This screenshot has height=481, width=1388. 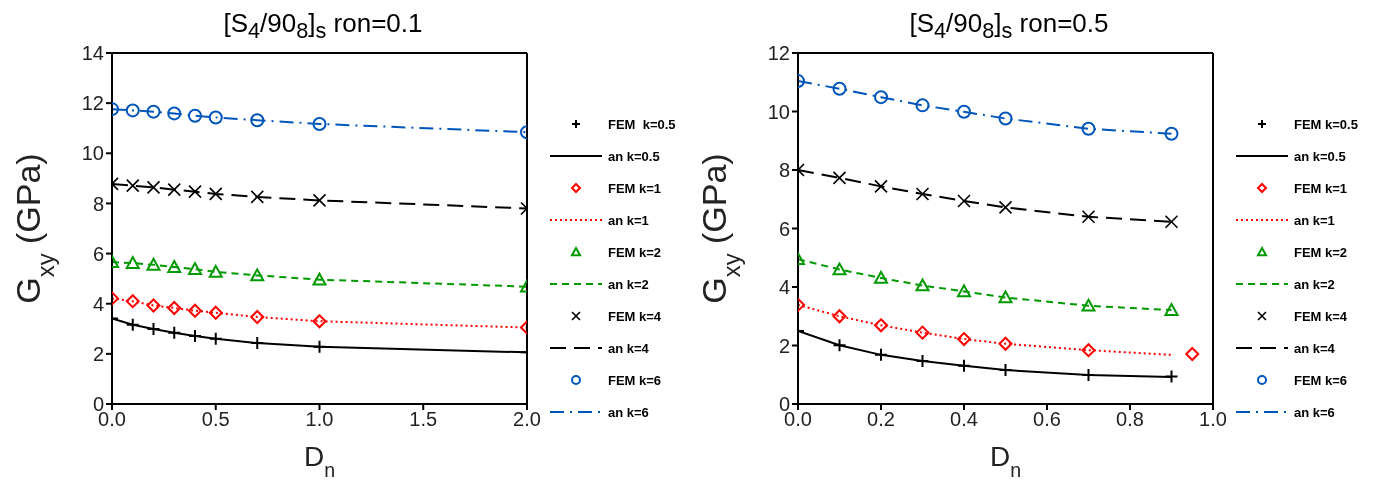 What do you see at coordinates (1130, 419) in the screenshot?
I see `x-tick-label: 0.8` at bounding box center [1130, 419].